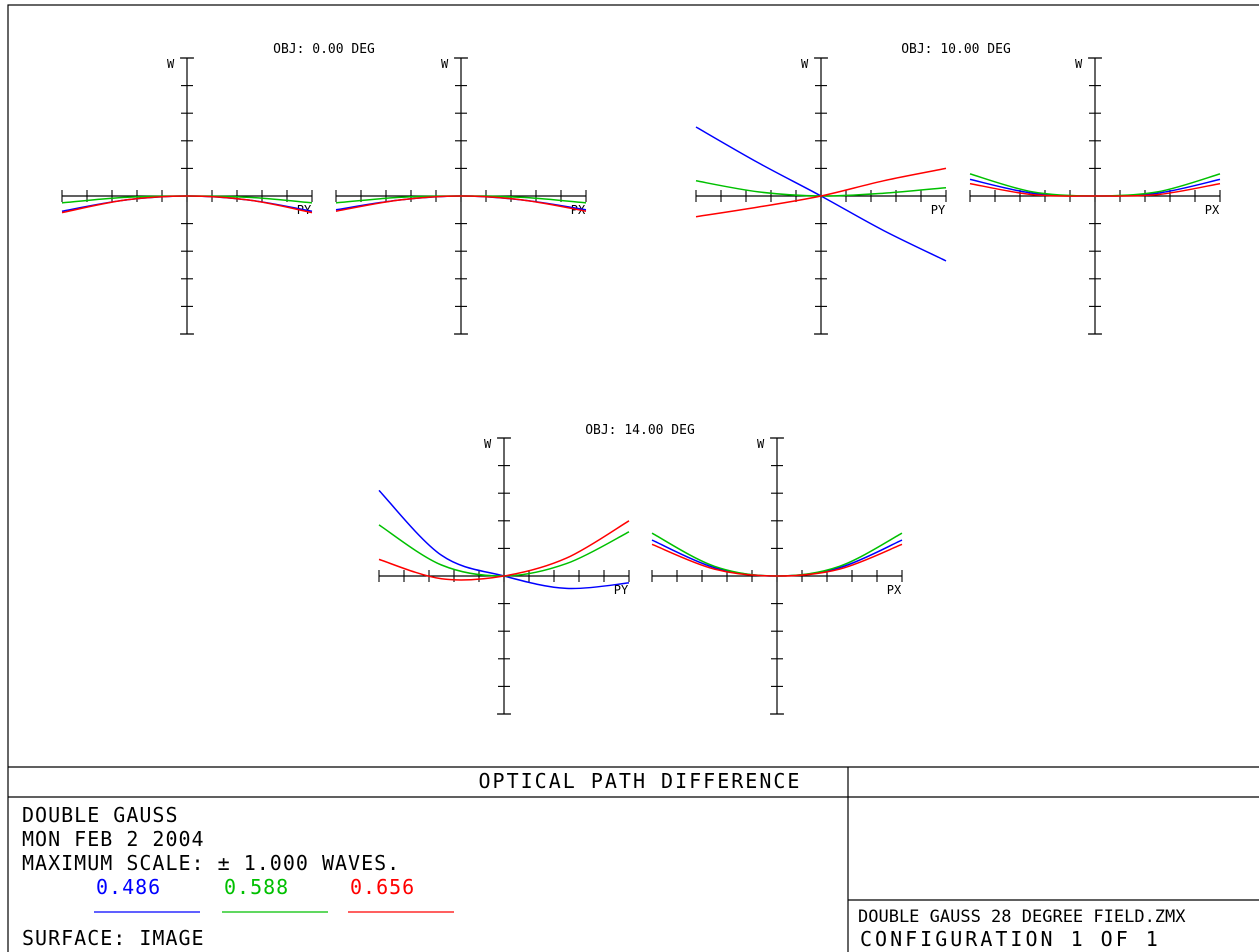  I want to click on field-title: OBJ: 0.00 DEG, so click(324, 49).